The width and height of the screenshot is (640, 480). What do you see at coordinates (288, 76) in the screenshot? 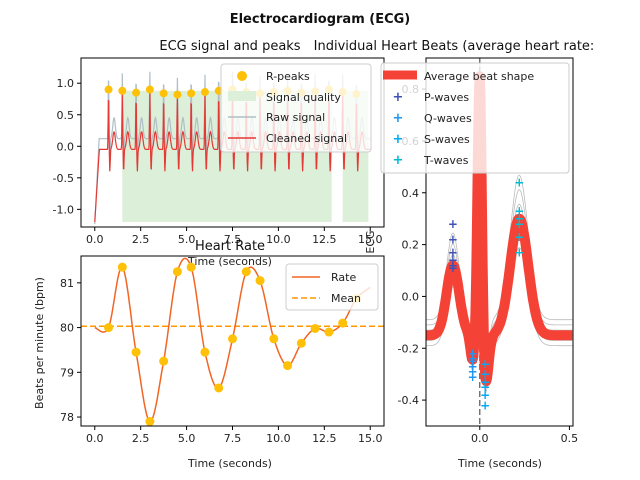
I see `legend-r-peaks: R-peaks` at bounding box center [288, 76].